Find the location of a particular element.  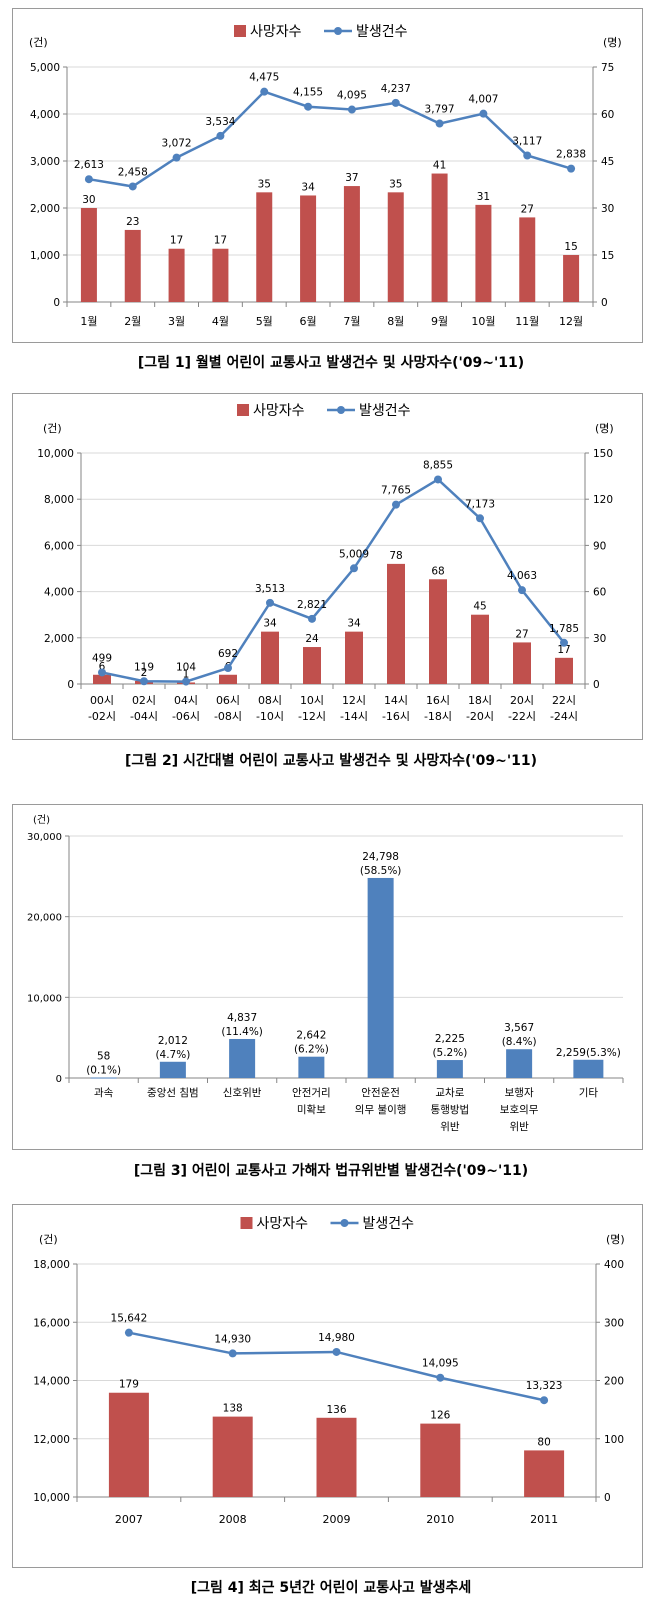

x-tick-label: -16시 is located at coordinates (396, 716).